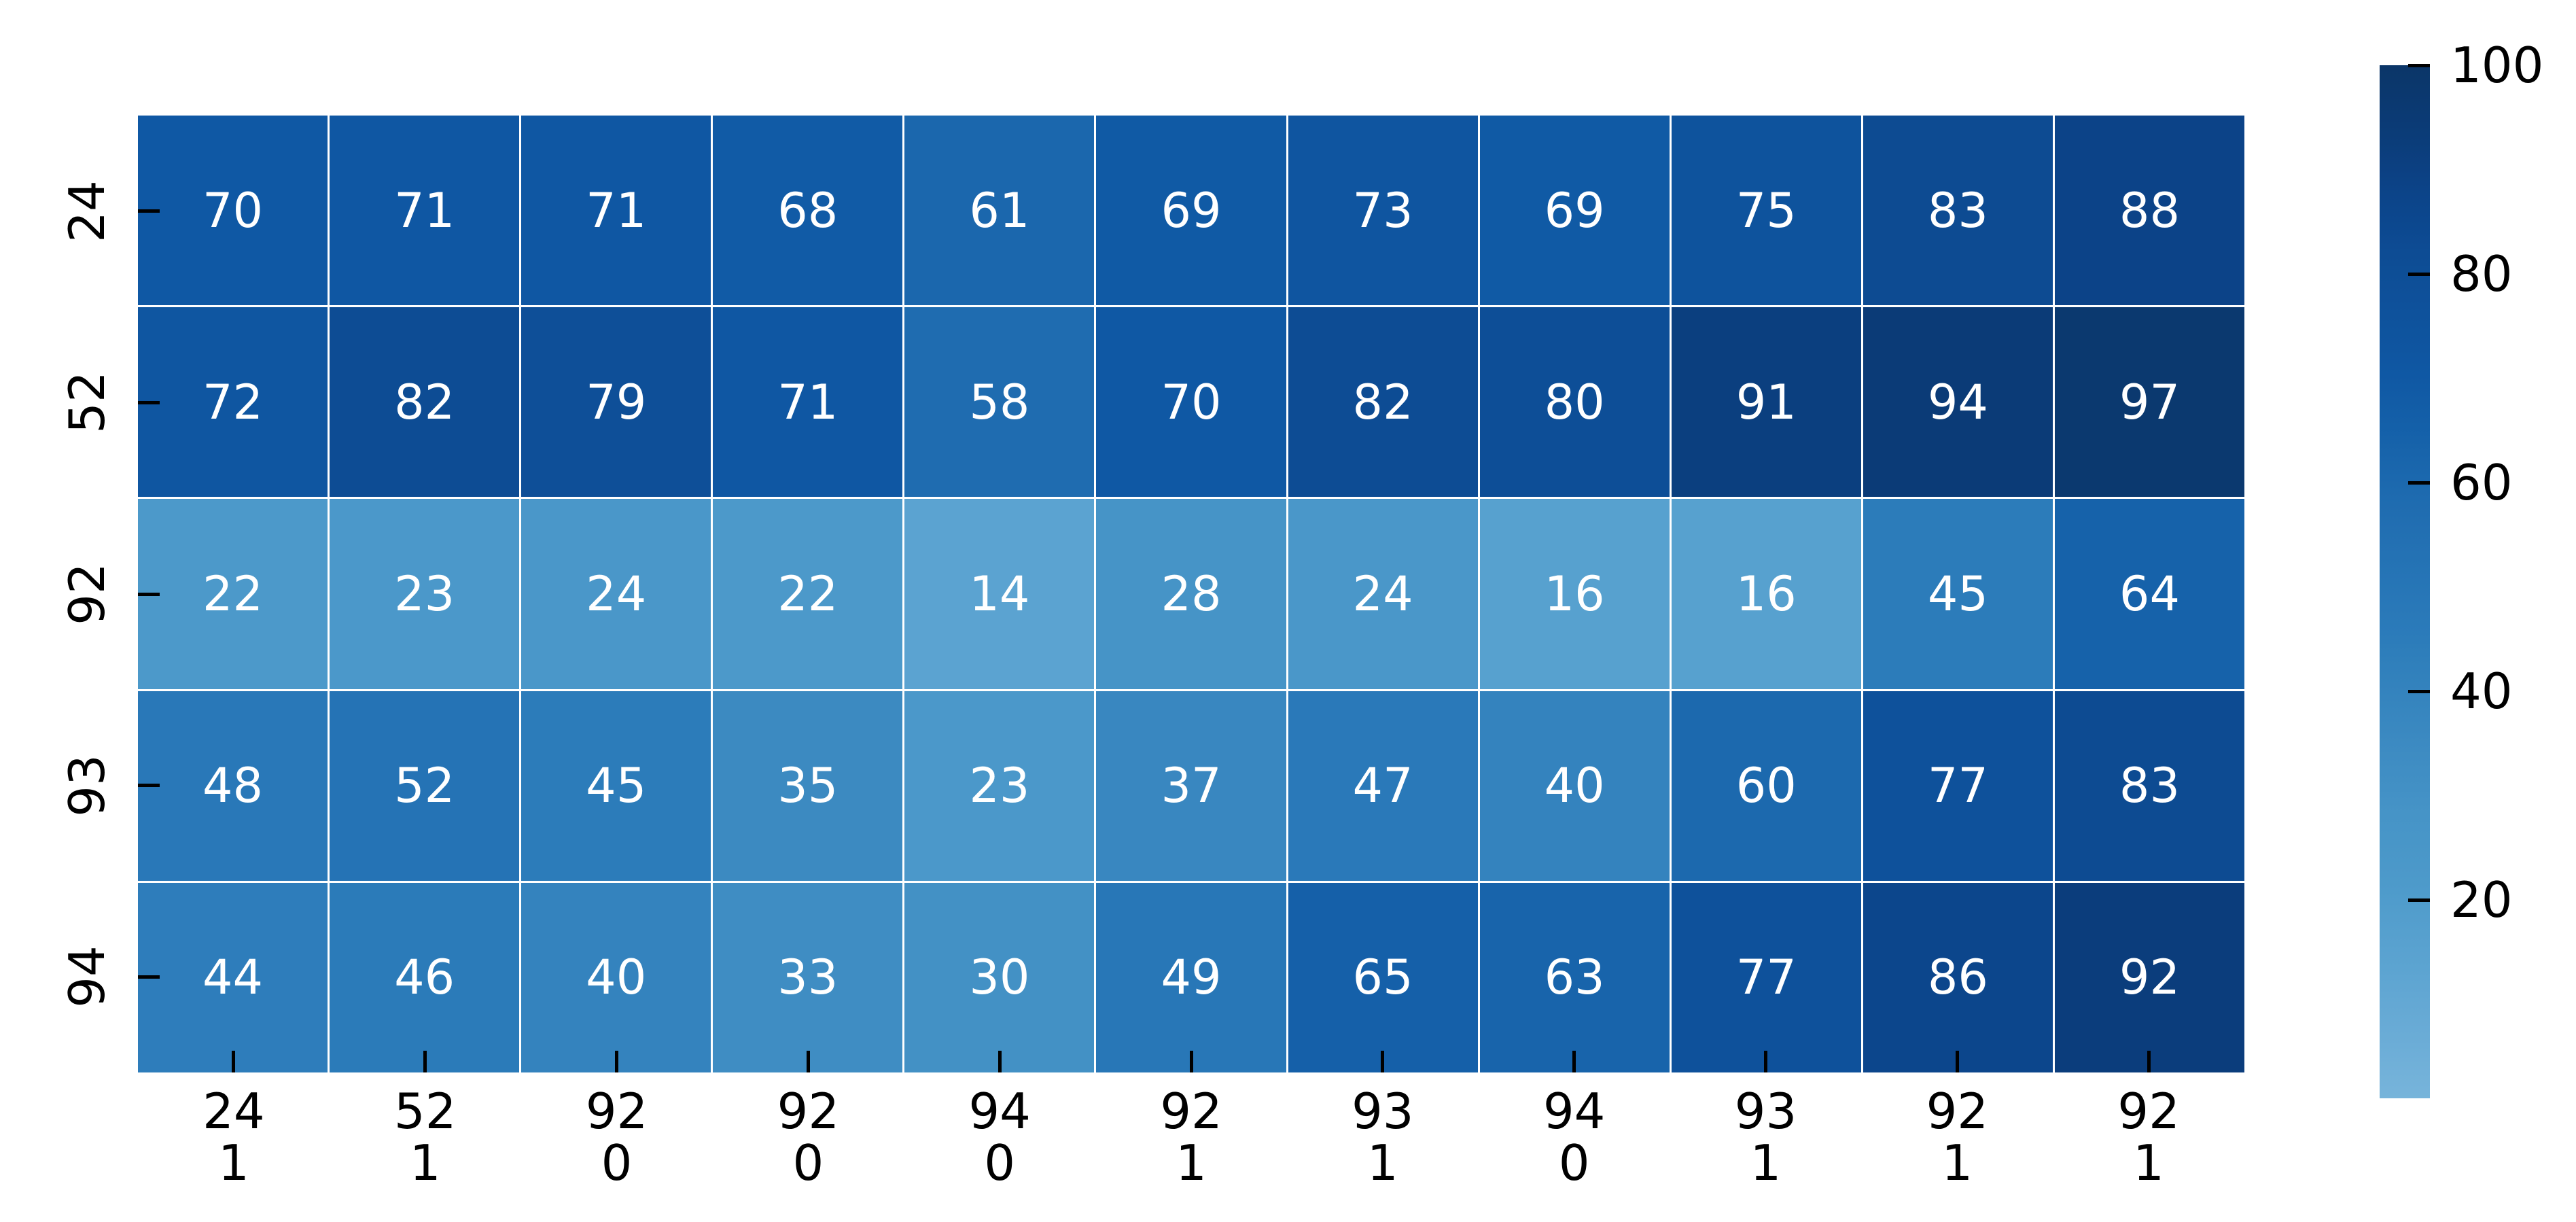  What do you see at coordinates (87, 211) in the screenshot?
I see `y-axis-label-24: 24` at bounding box center [87, 211].